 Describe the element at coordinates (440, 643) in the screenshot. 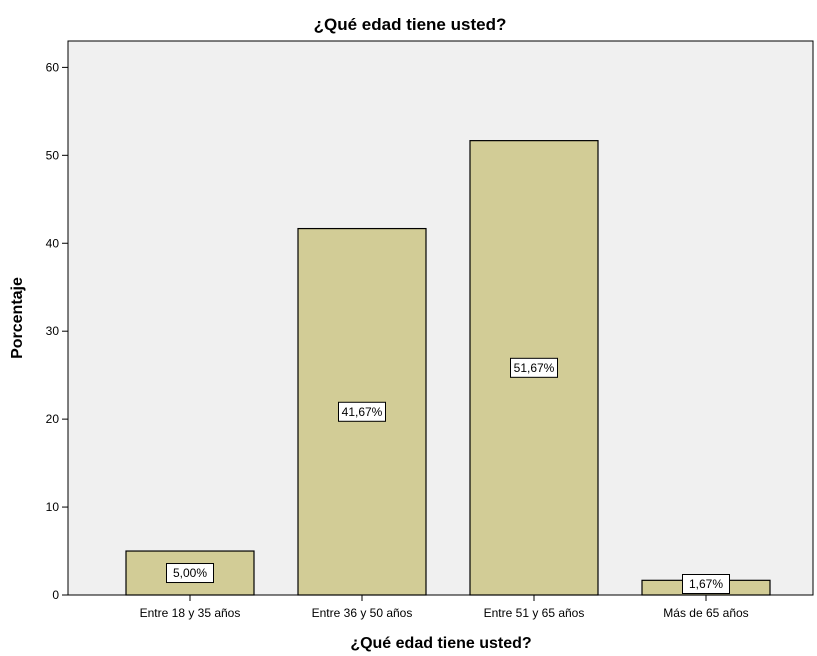

I see `x-axis-title: ¿Qué edad tiene usted?` at that location.